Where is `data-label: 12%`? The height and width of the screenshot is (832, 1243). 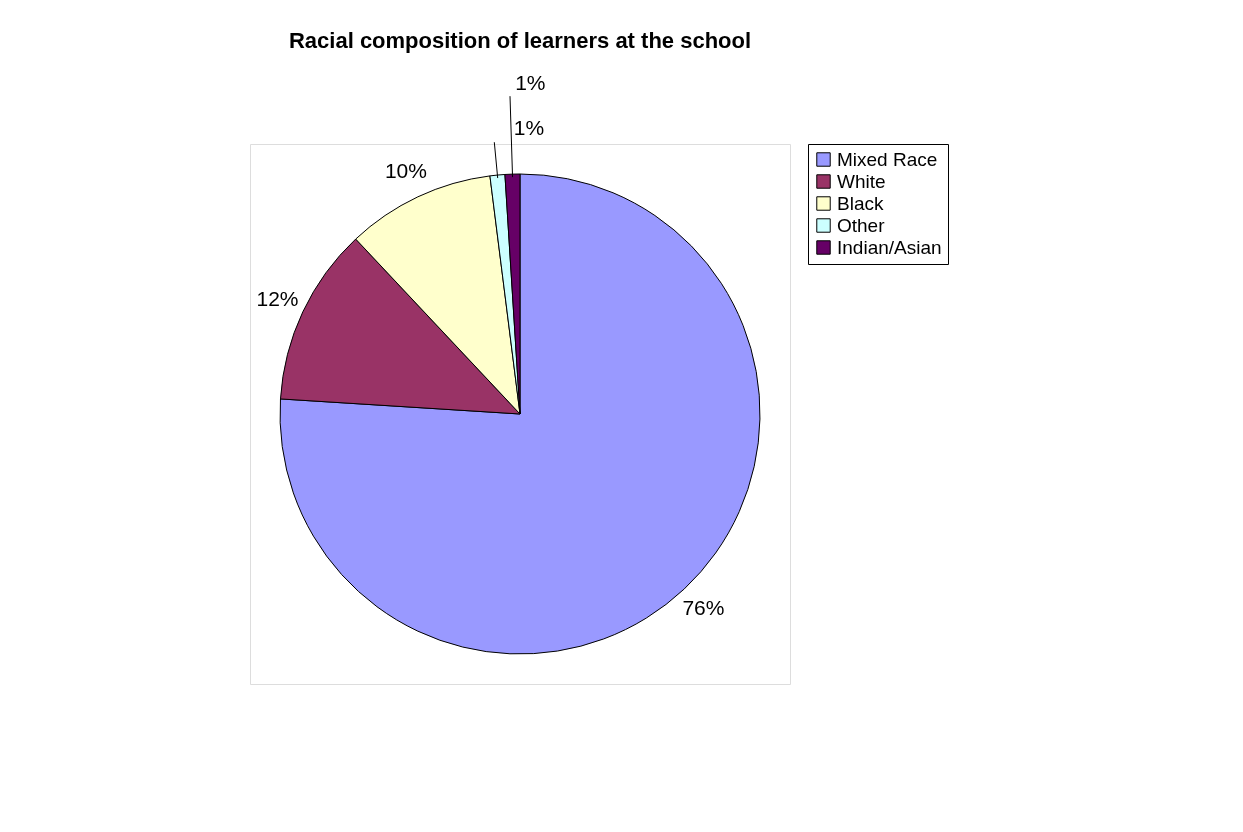 data-label: 12% is located at coordinates (277, 298).